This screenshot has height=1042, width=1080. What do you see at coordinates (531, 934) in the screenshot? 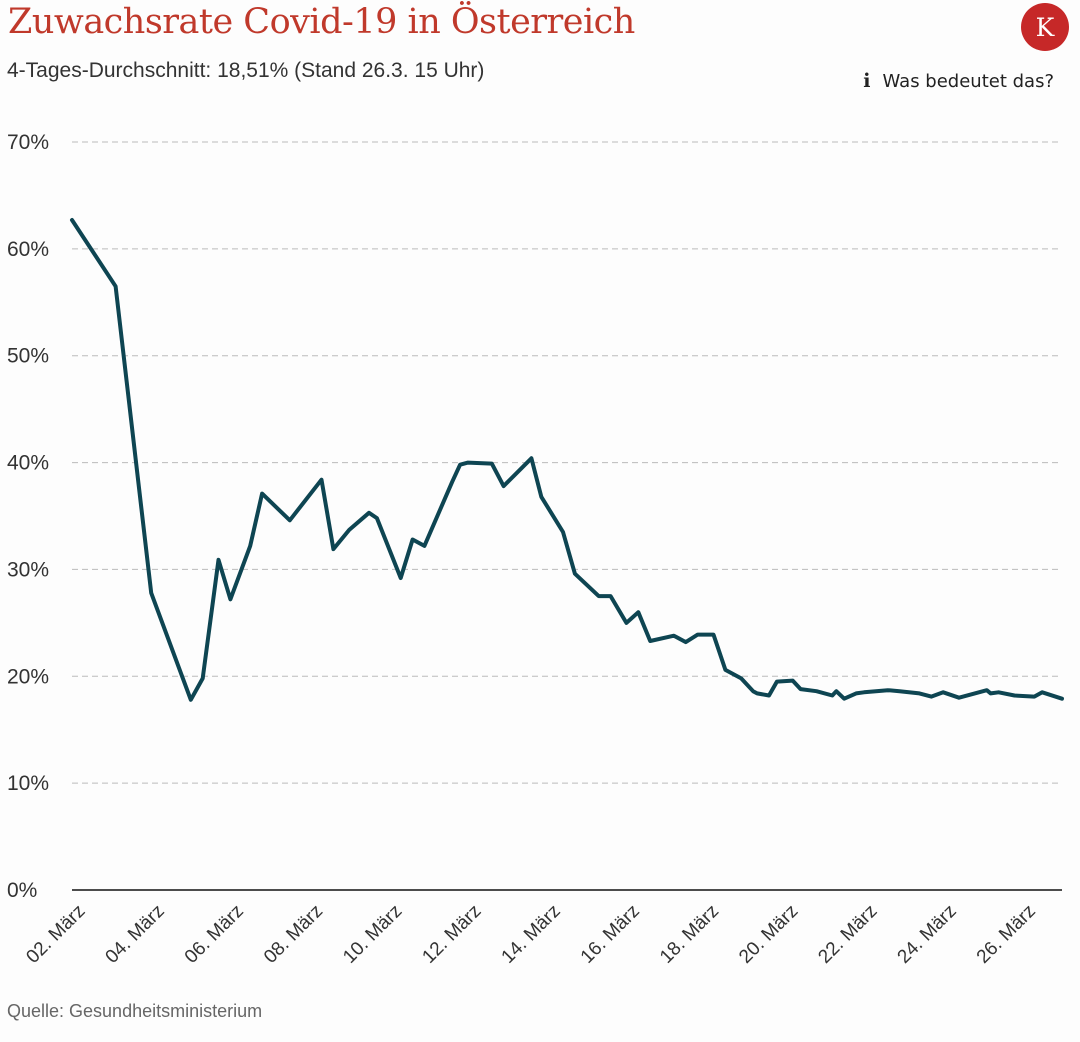
I see `x-tick-label: 14. März` at bounding box center [531, 934].